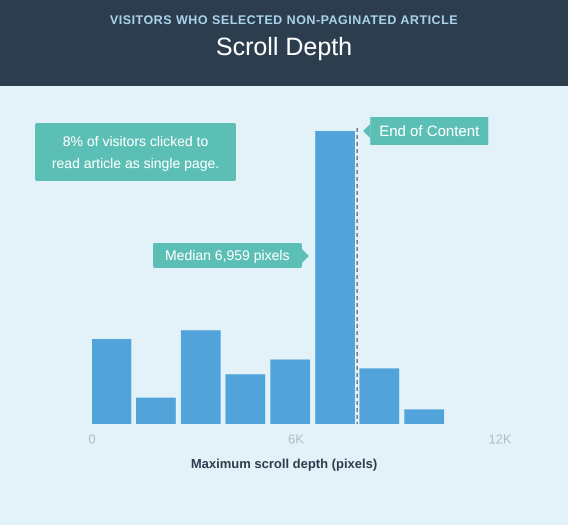  I want to click on ref-line-label: End of Content, so click(429, 131).